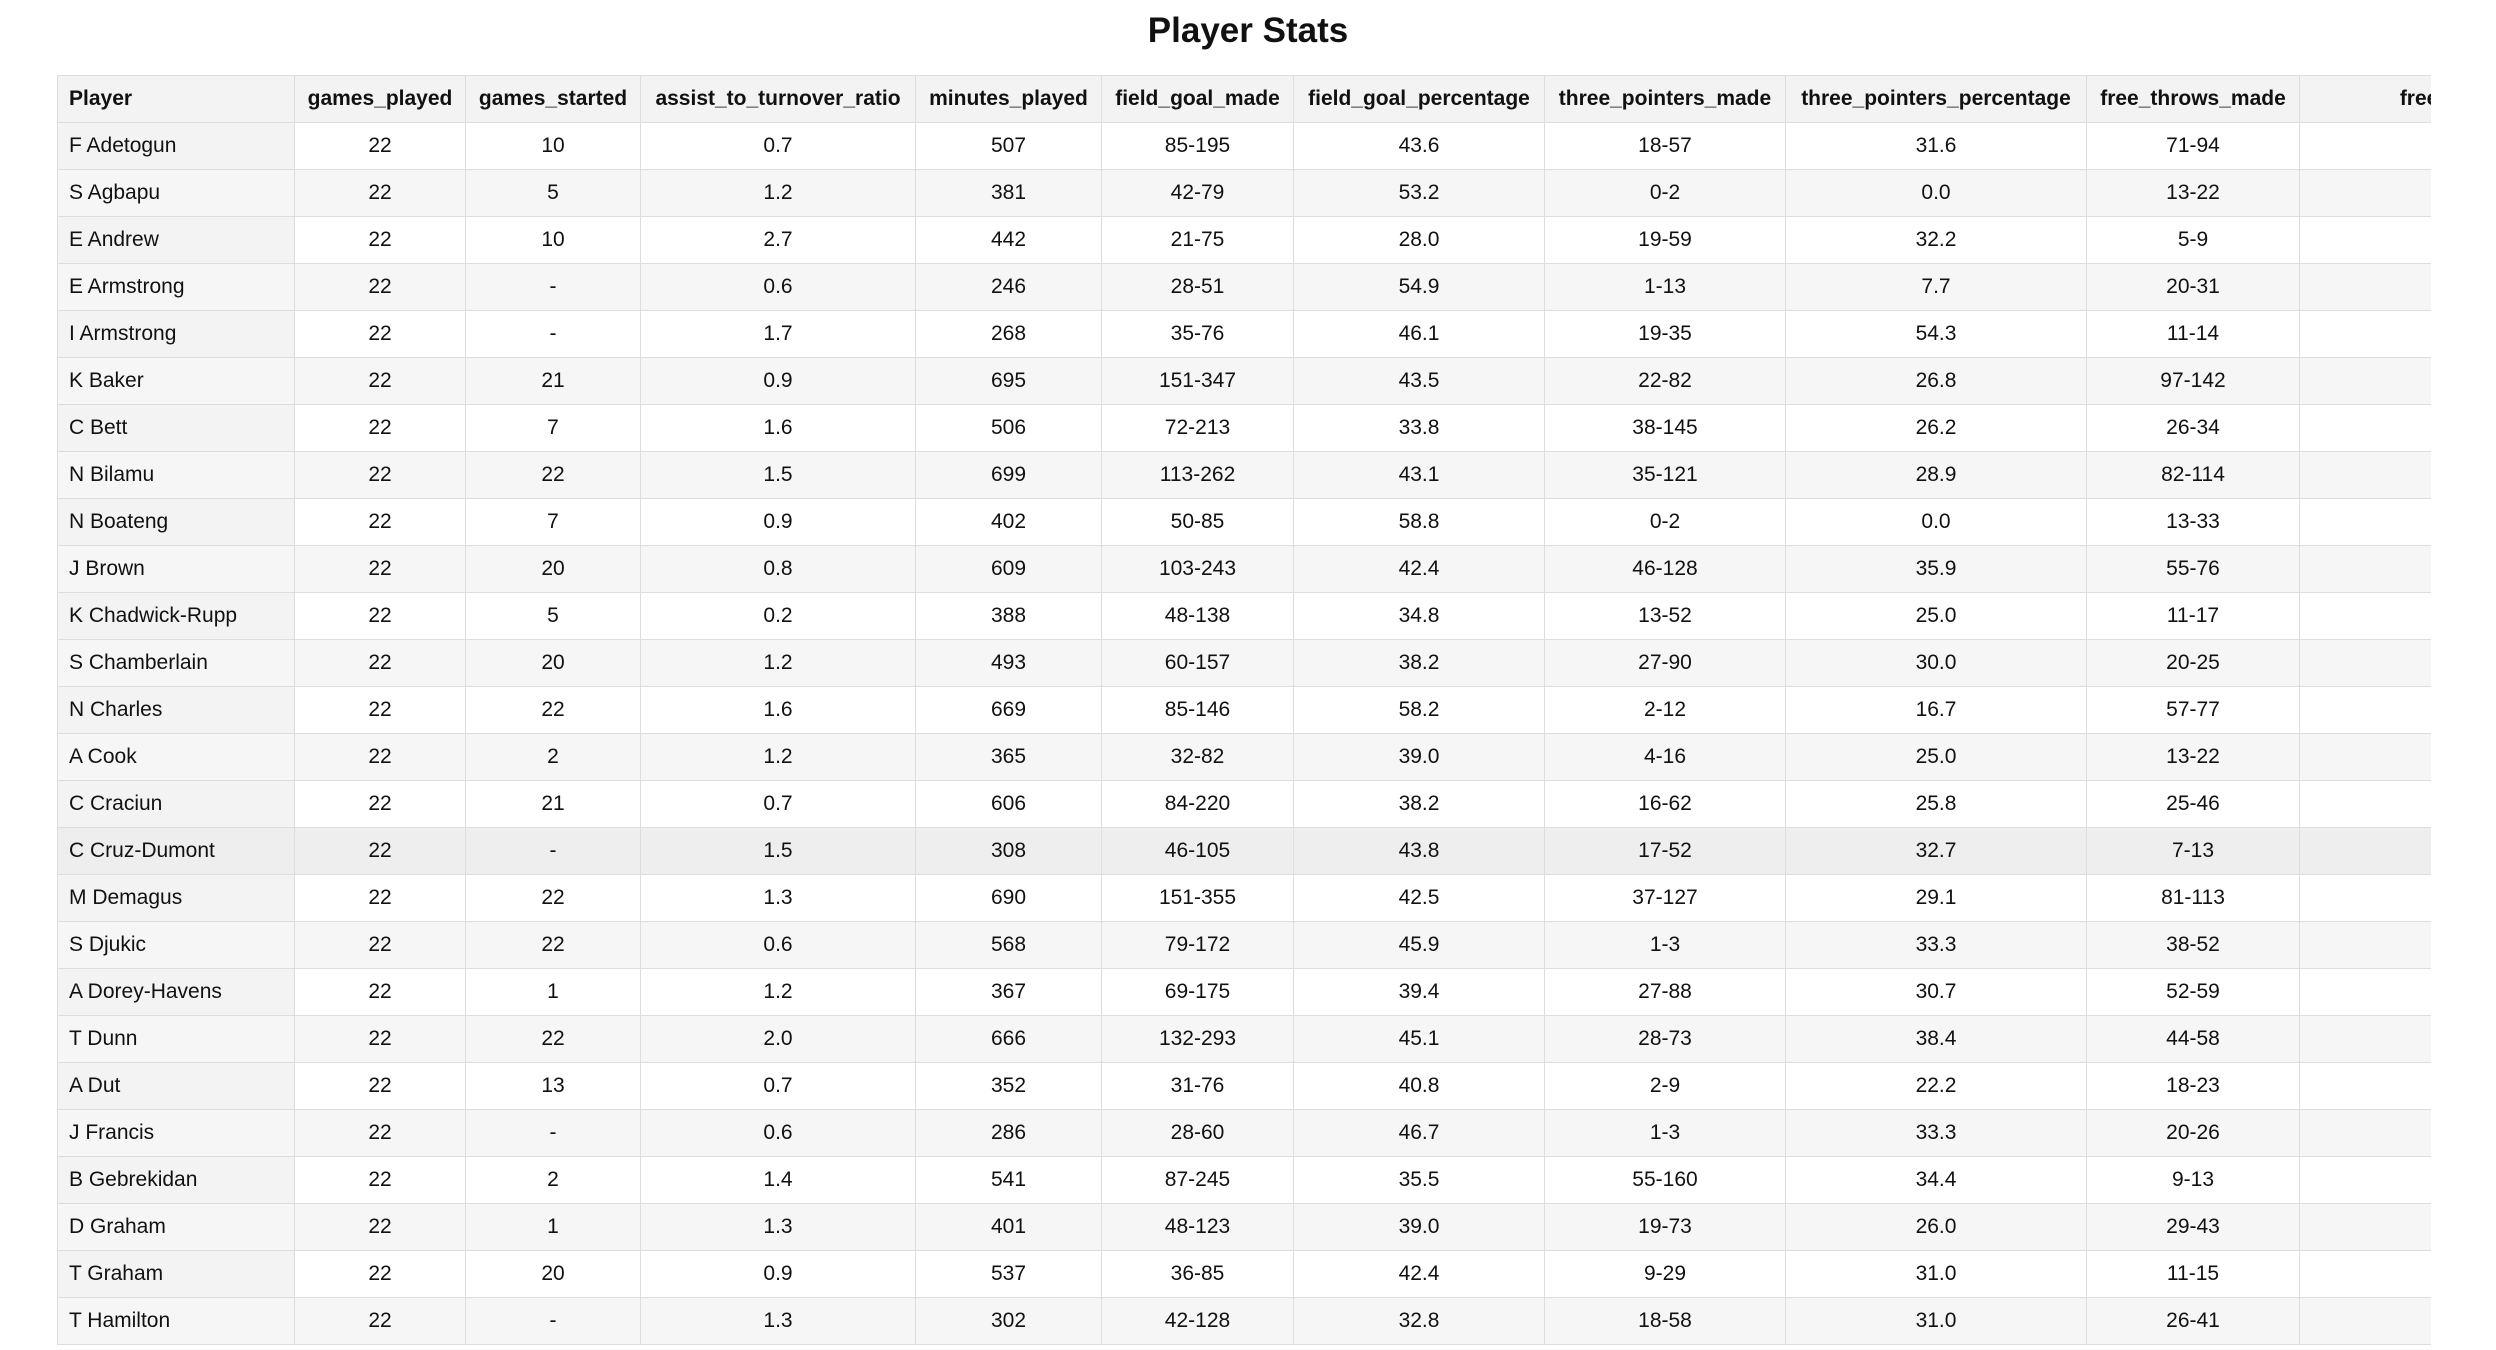 The width and height of the screenshot is (2496, 1350). Describe the element at coordinates (1008, 99) in the screenshot. I see `column-header: minutes_played` at that location.